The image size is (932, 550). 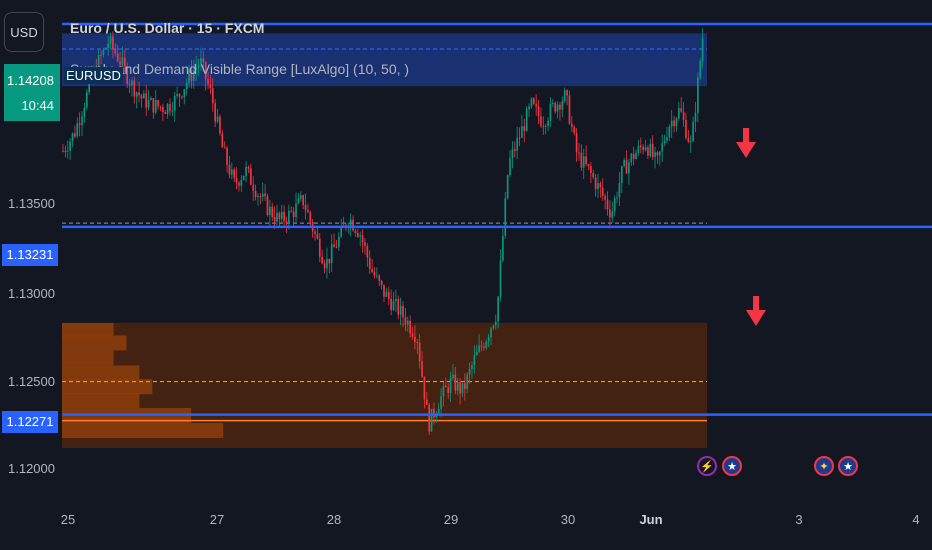 I want to click on eu-flag-icon: ✦, so click(x=824, y=466).